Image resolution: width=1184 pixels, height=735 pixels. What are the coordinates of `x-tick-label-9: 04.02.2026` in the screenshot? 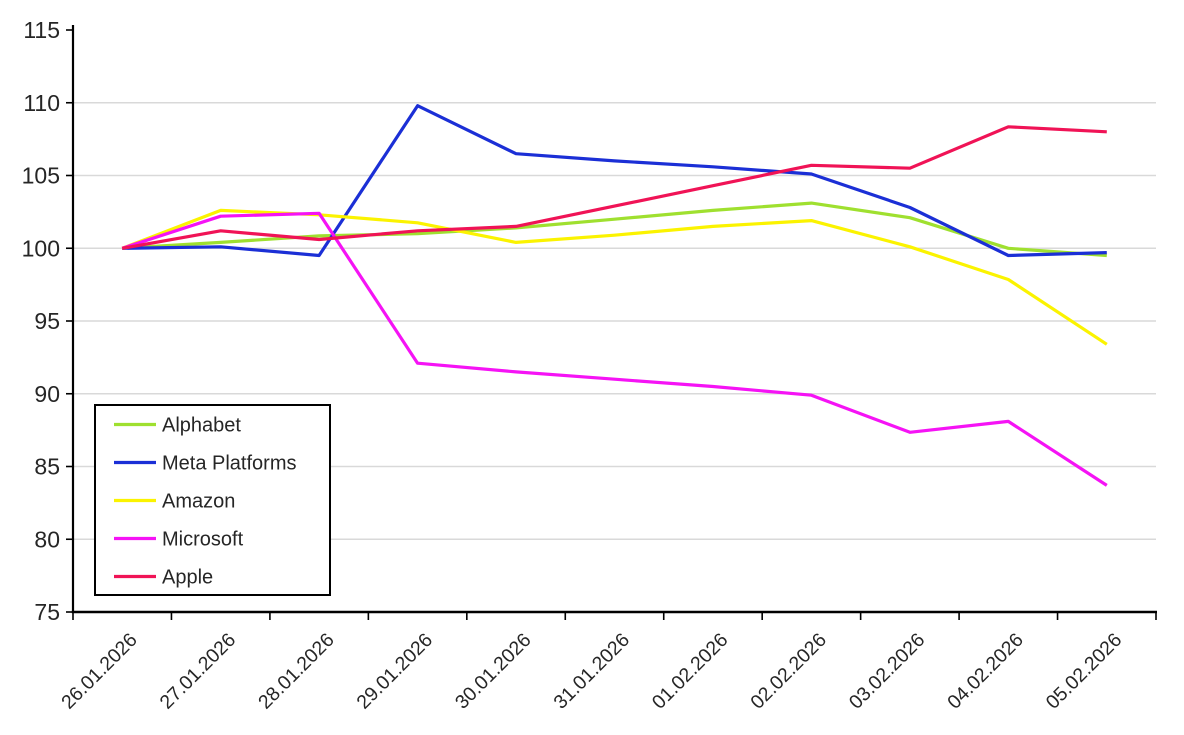 It's located at (985, 671).